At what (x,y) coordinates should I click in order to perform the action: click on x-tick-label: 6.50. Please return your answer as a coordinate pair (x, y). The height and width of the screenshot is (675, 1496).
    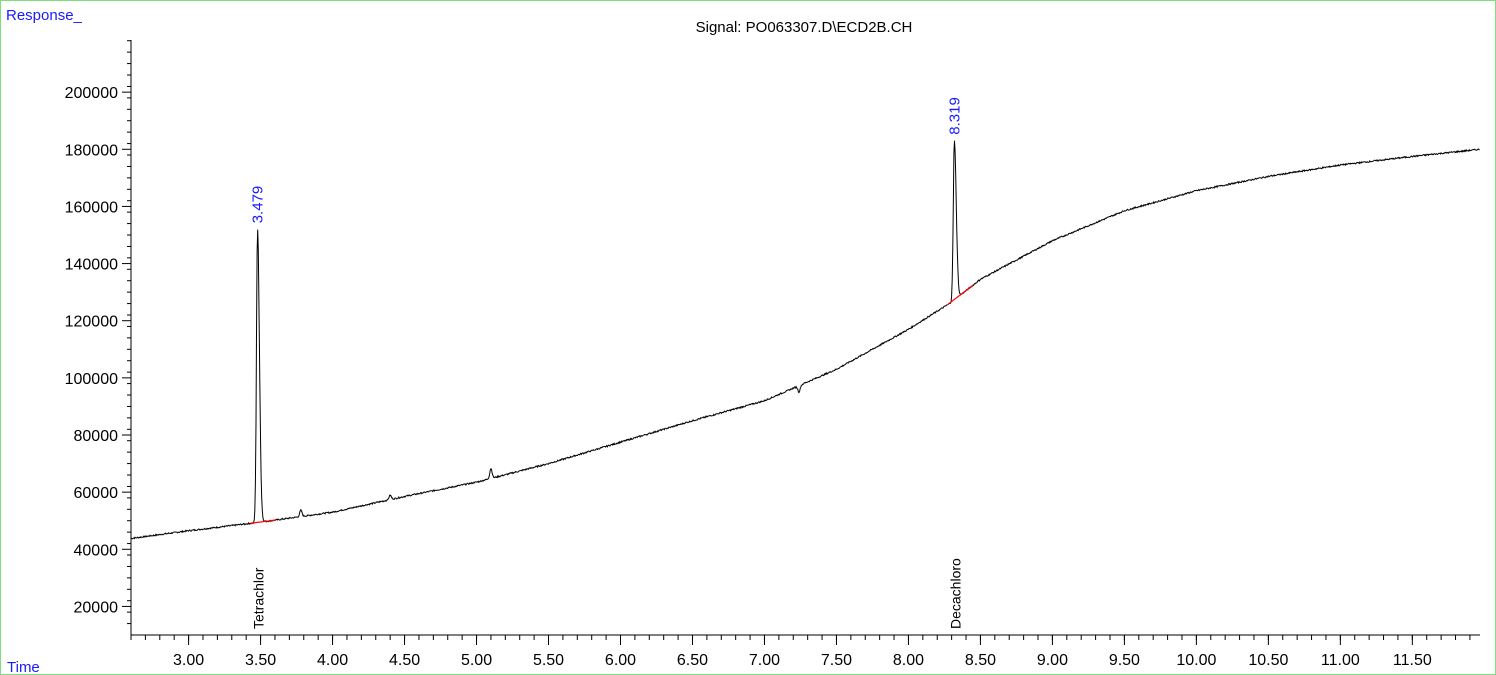
    Looking at the image, I should click on (692, 660).